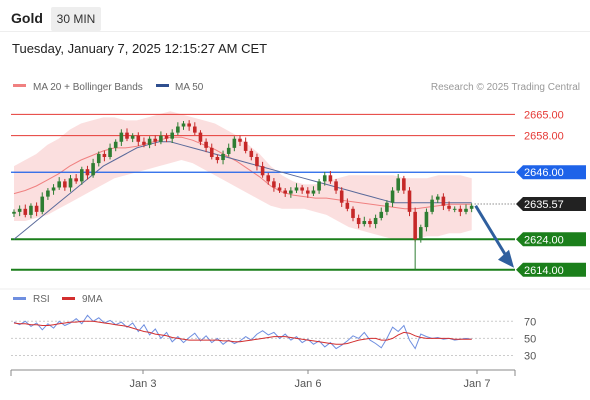 This screenshot has width=590, height=400. I want to click on rsi-ma-legend-label: 9MA, so click(92, 299).